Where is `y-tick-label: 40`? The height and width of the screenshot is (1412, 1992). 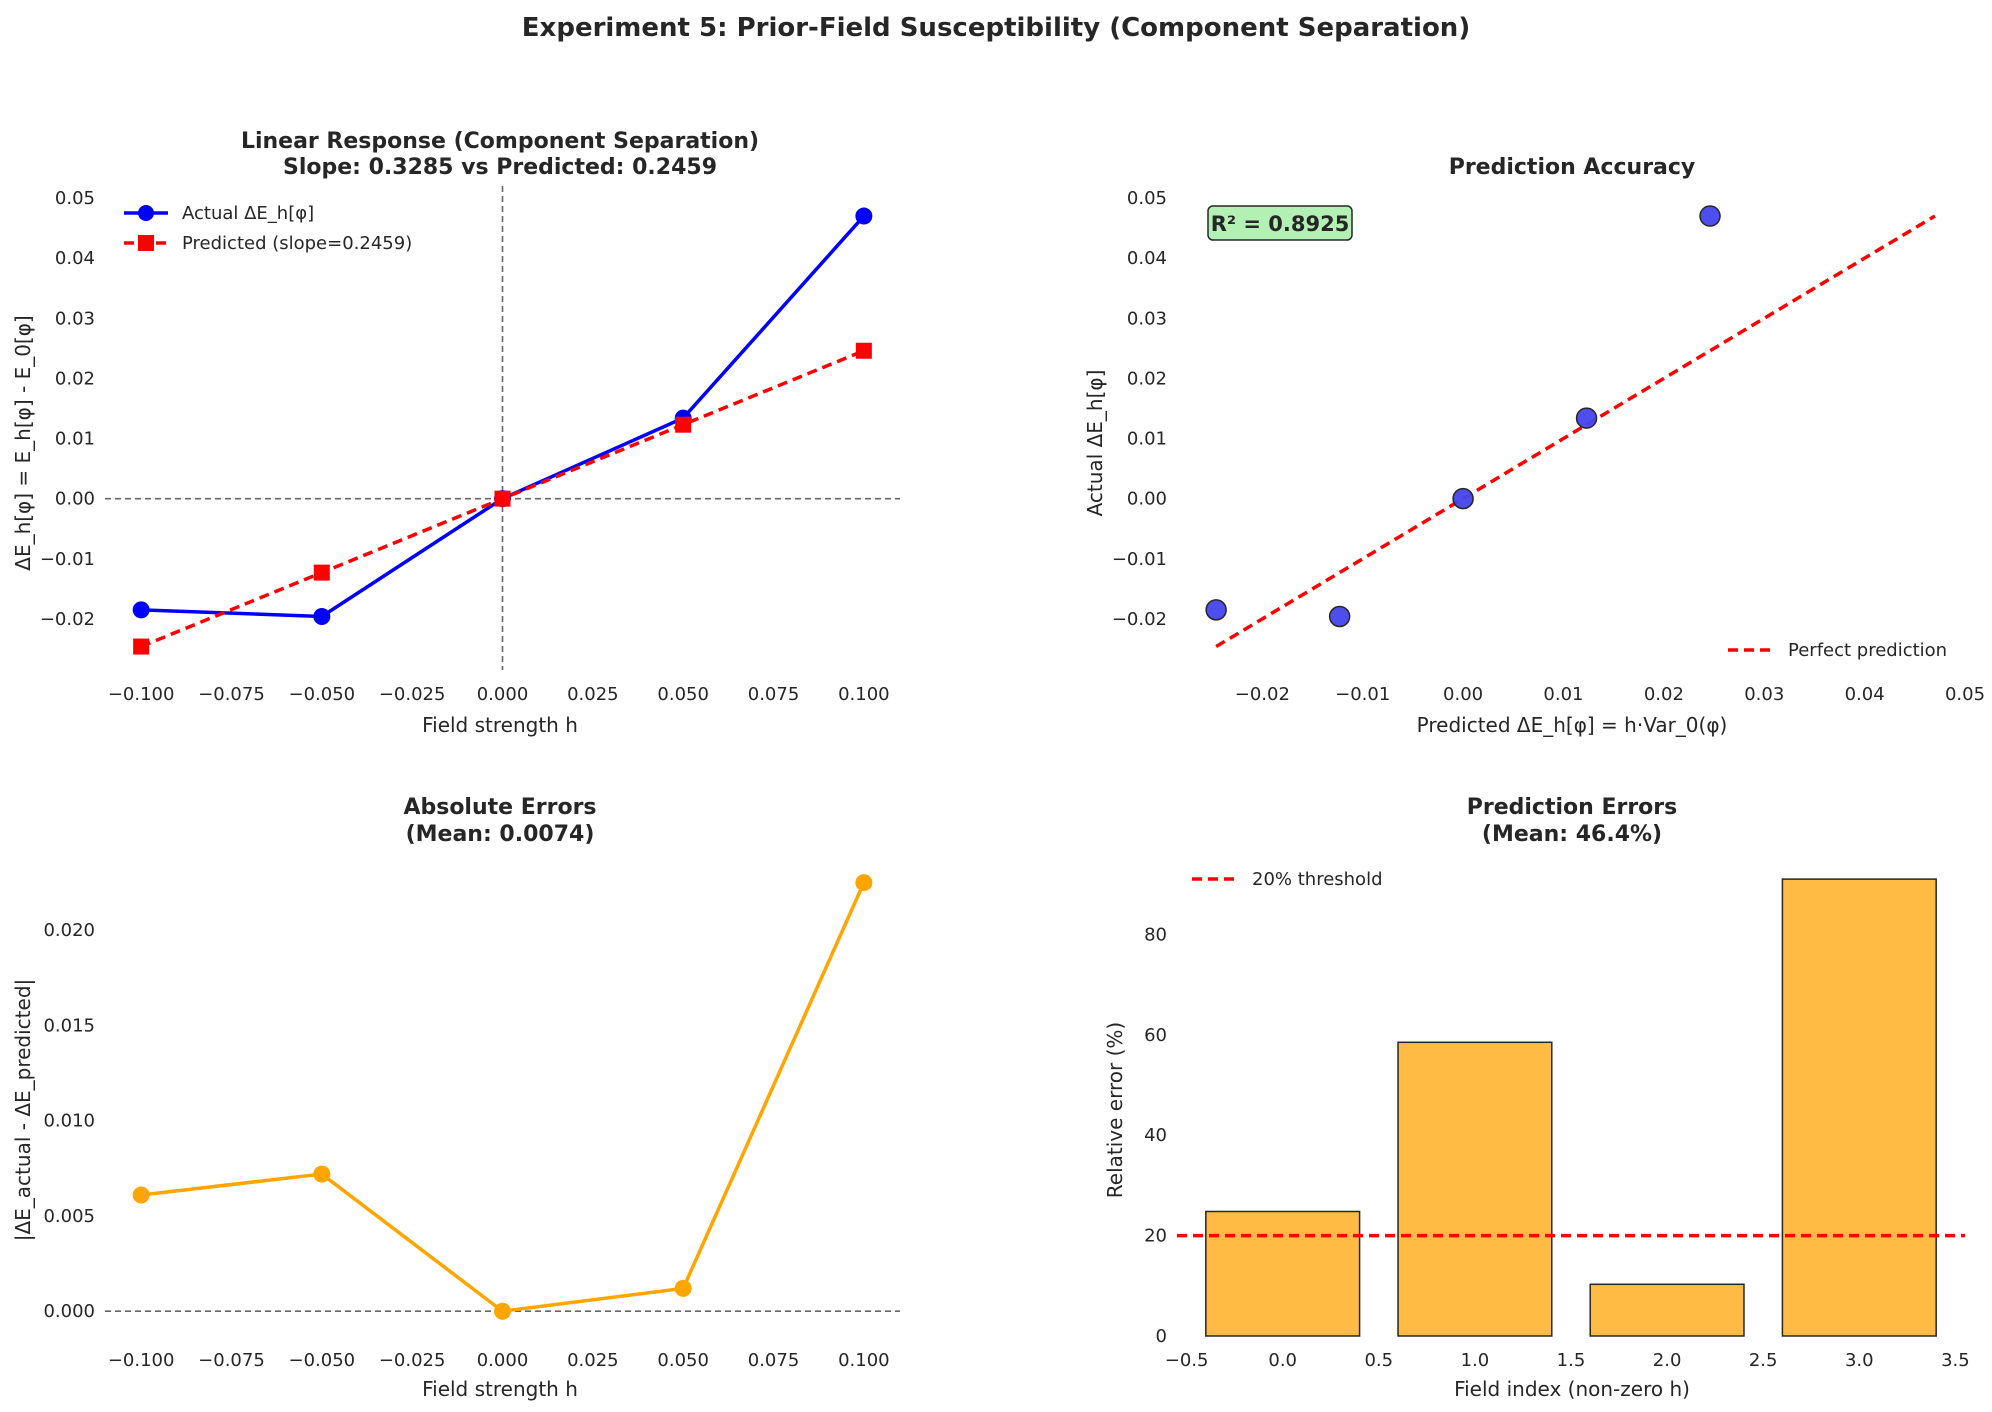 y-tick-label: 40 is located at coordinates (1155, 1135).